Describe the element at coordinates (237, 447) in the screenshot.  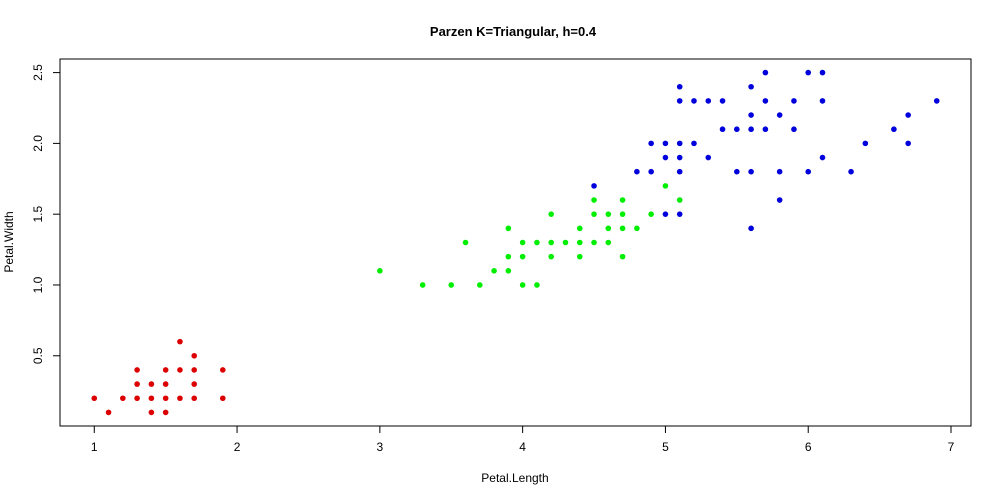
I see `x-tick-label: 2` at that location.